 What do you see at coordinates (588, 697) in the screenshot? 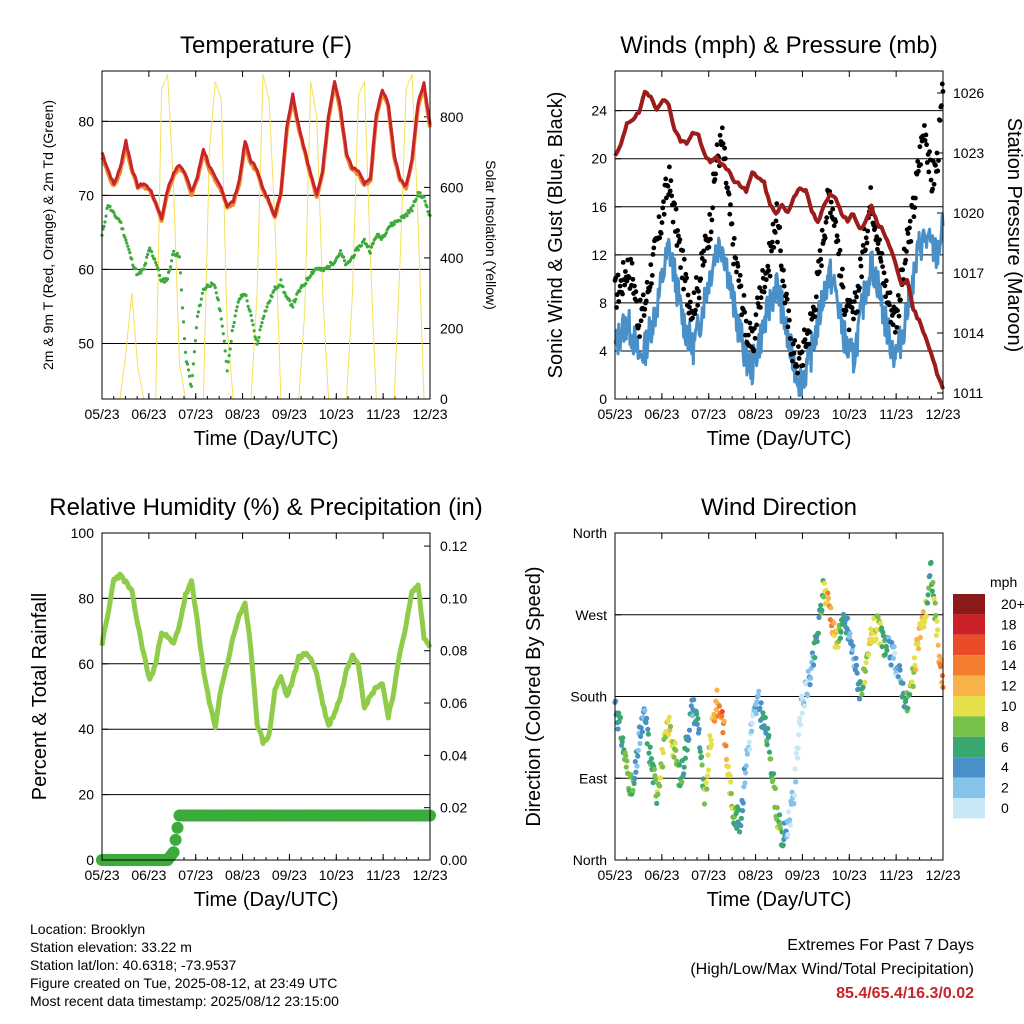
I see `y-tick-label: South` at bounding box center [588, 697].